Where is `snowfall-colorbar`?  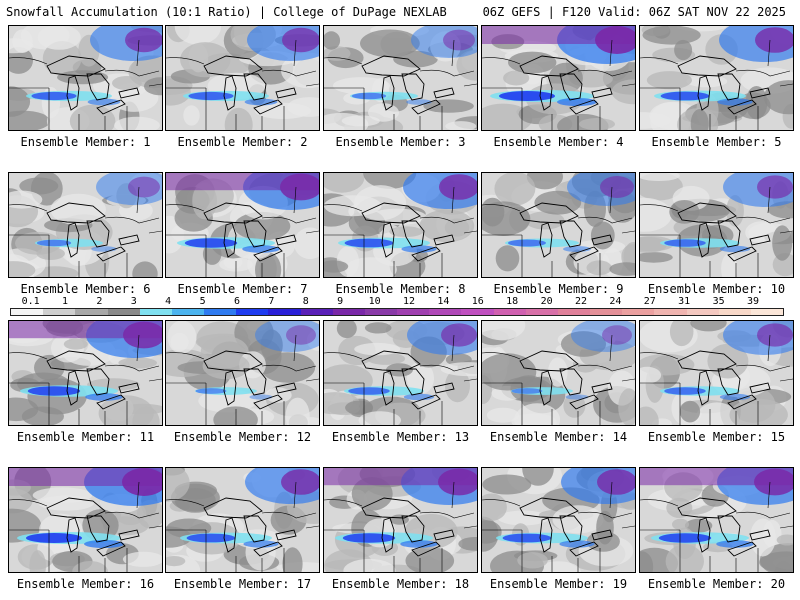 snowfall-colorbar is located at coordinates (397, 312).